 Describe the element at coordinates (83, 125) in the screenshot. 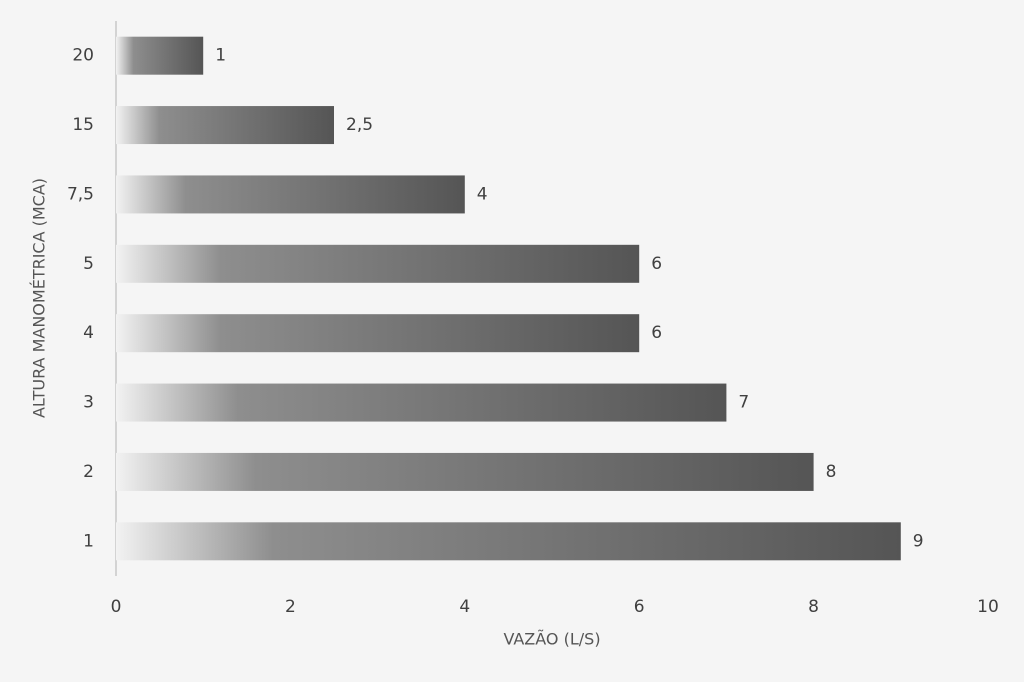

I see `y-tick-label: 15` at that location.